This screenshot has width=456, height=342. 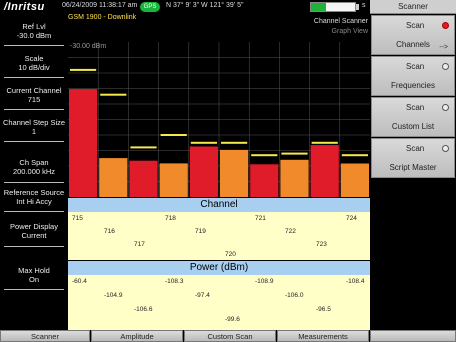 I want to click on power-value-718: -108.3, so click(x=174, y=281).